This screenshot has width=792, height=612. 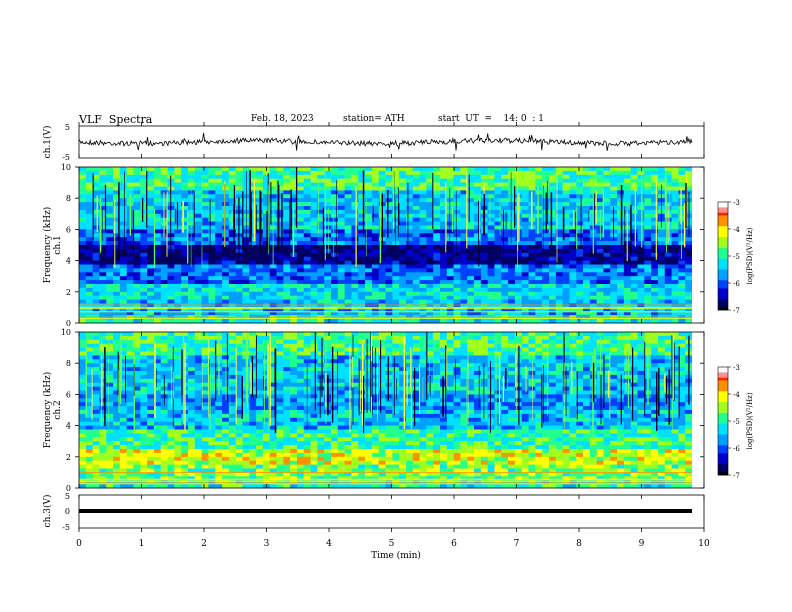 I want to click on ch2-channel-label: ch.2, so click(x=58, y=409).